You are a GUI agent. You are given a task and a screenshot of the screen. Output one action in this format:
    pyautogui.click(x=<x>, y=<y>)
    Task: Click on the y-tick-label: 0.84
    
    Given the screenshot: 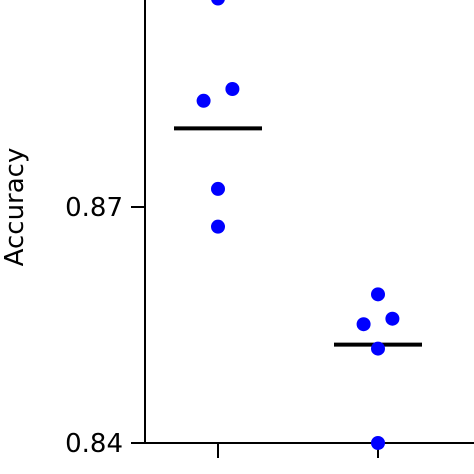 What is the action you would take?
    pyautogui.click(x=94, y=444)
    